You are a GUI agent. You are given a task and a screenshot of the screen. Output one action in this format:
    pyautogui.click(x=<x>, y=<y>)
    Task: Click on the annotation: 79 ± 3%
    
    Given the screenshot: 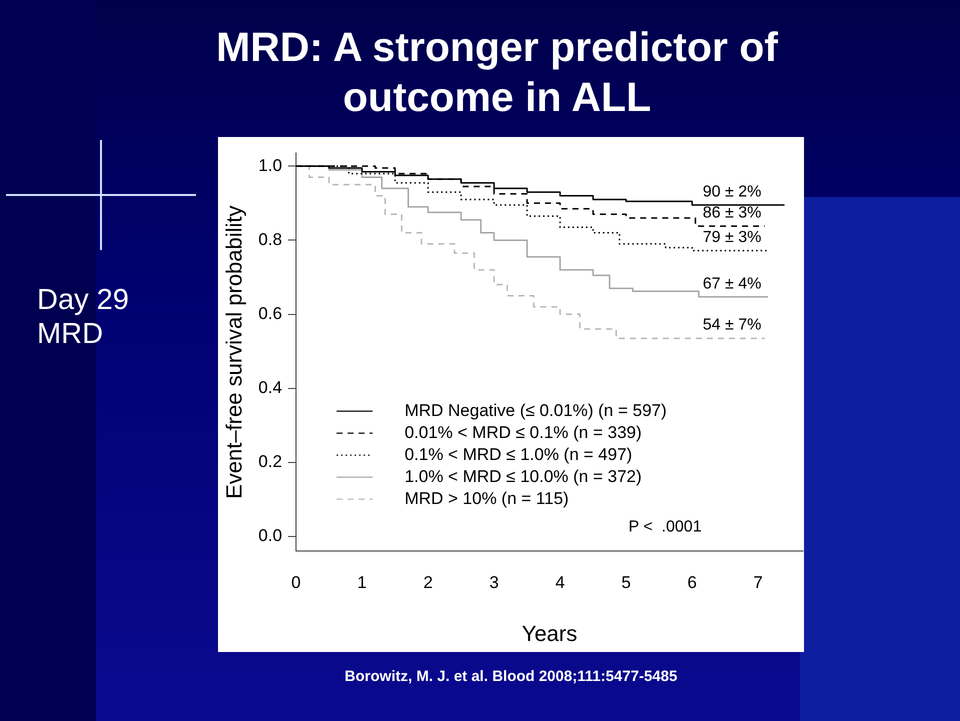 What is the action you would take?
    pyautogui.click(x=732, y=237)
    